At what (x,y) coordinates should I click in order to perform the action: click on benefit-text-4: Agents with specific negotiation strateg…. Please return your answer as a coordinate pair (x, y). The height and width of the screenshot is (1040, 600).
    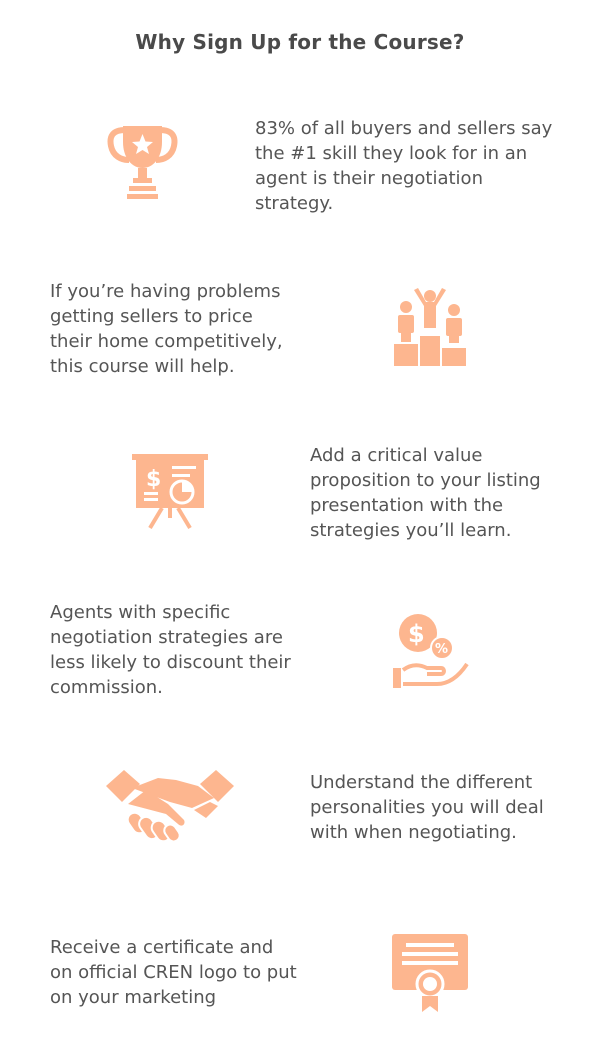
    Looking at the image, I should click on (170, 650).